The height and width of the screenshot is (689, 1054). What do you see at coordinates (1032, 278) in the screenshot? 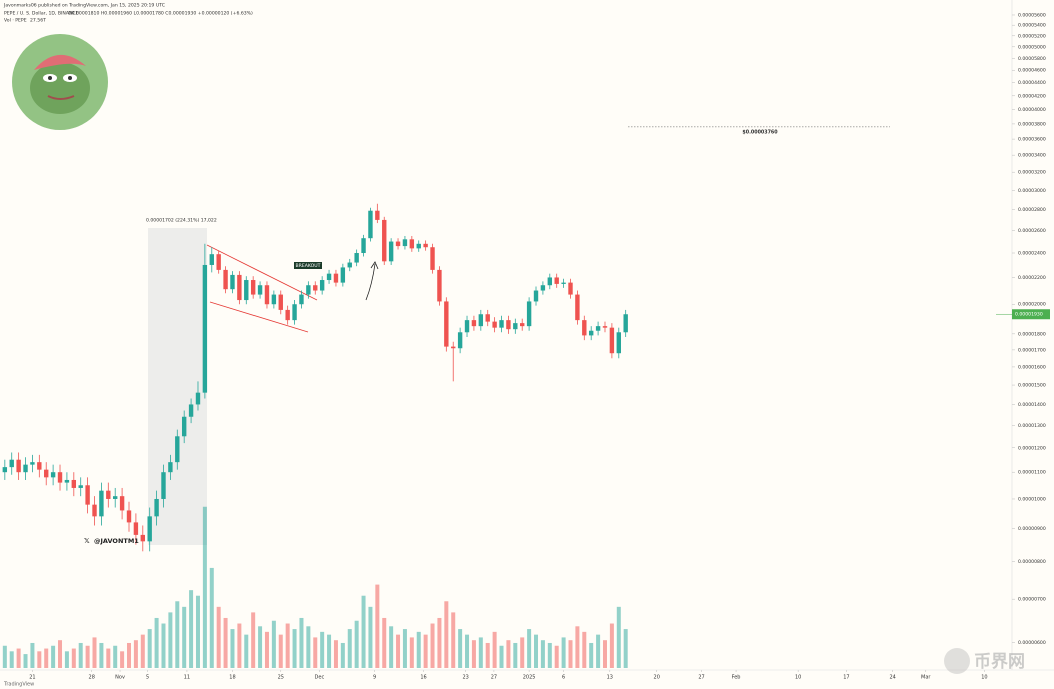
I see `y-tick-label: 0.00002200` at bounding box center [1032, 278].